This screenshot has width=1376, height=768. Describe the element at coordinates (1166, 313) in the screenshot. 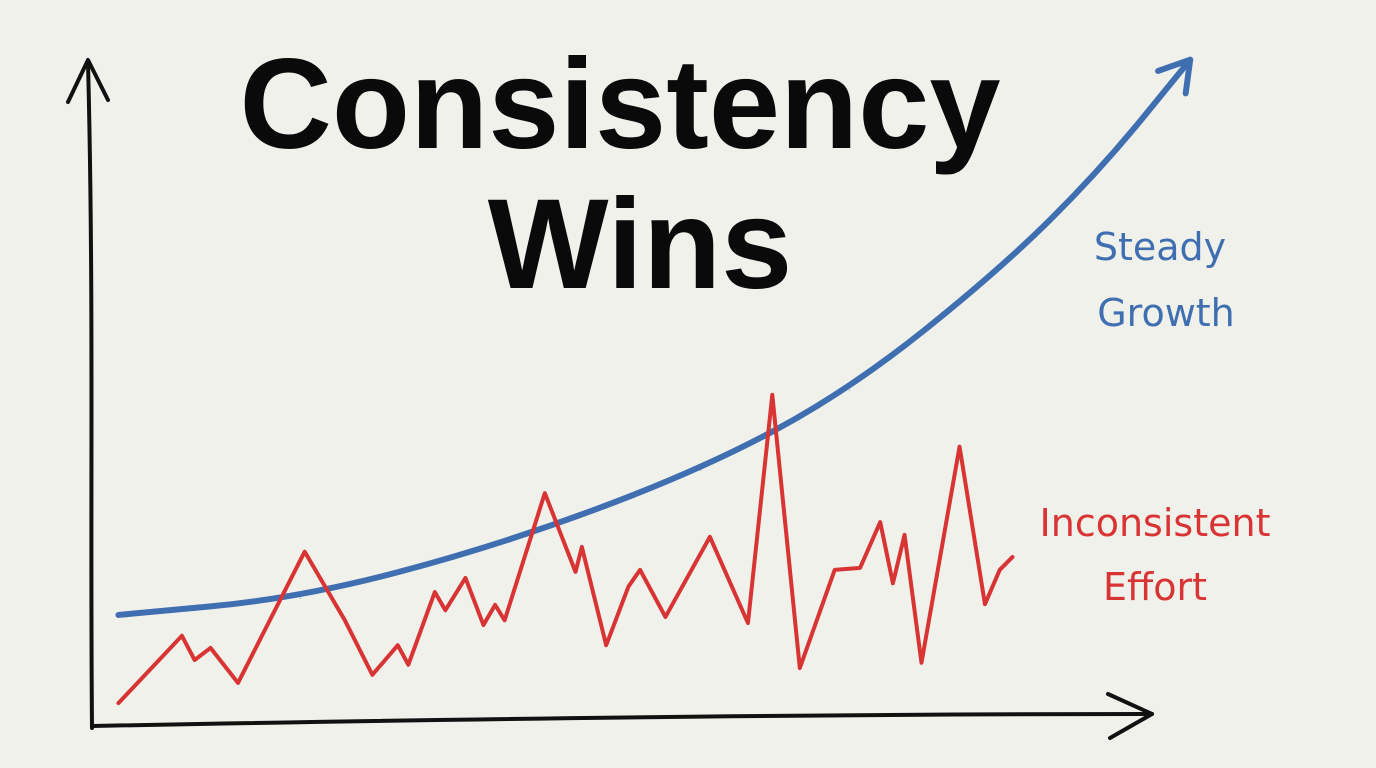

I see `steady-label-line-2: Growth` at that location.